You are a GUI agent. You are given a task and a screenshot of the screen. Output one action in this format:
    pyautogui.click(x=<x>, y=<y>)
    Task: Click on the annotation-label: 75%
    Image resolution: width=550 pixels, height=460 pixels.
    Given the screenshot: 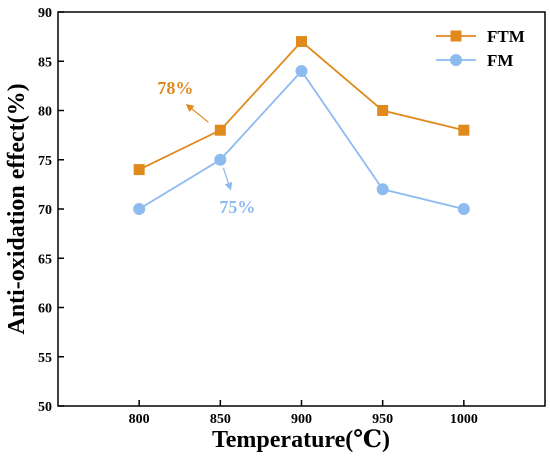 What is the action you would take?
    pyautogui.click(x=237, y=207)
    